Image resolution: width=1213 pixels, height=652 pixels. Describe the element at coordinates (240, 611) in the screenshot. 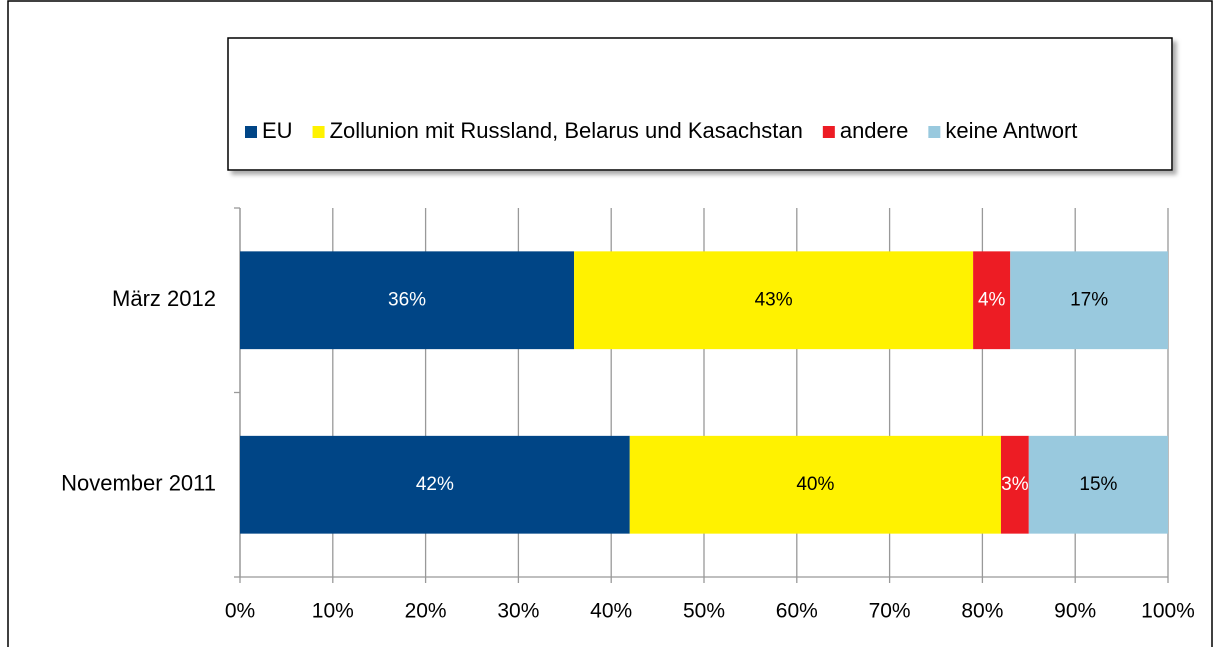

I see `x-tick-label: 0%` at that location.